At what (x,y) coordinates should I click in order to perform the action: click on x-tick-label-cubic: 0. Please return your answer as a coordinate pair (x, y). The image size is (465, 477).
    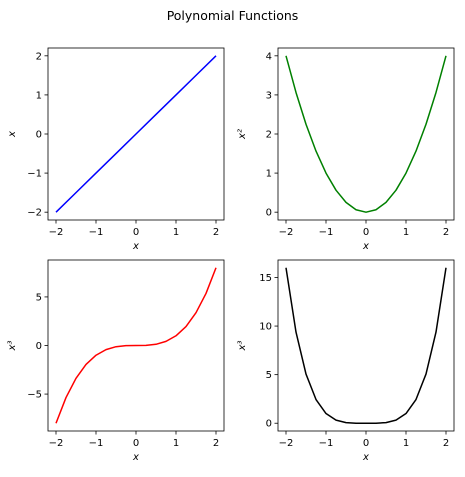
    Looking at the image, I should click on (136, 443).